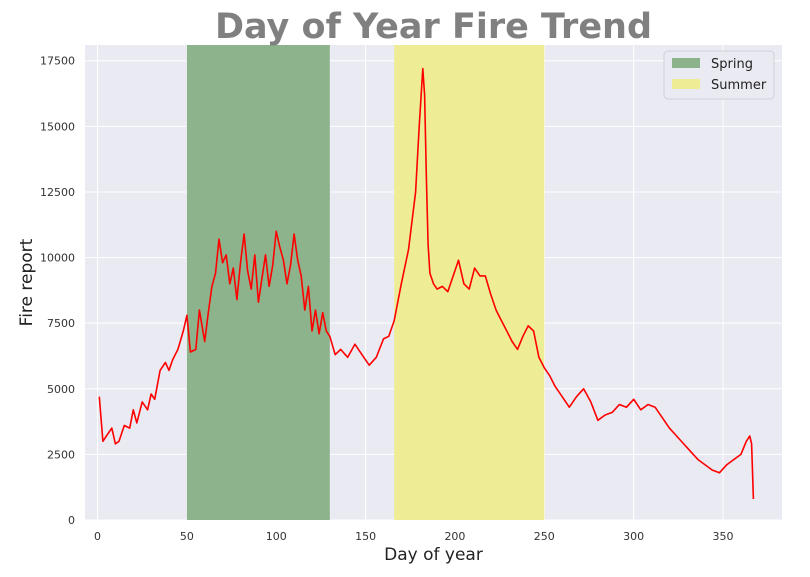 The height and width of the screenshot is (577, 810). Describe the element at coordinates (61, 323) in the screenshot. I see `y-tick-label: 7500` at that location.